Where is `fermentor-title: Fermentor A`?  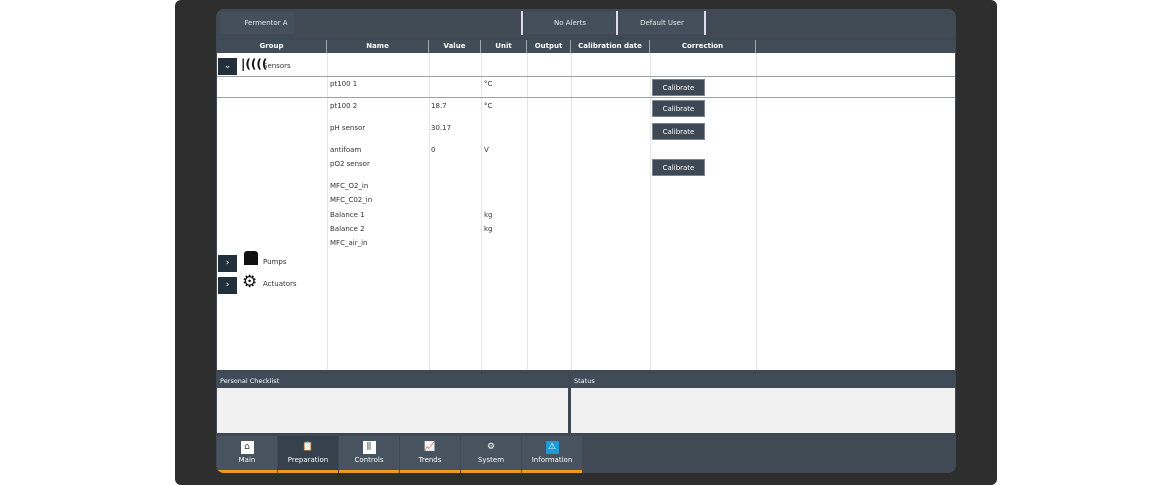 fermentor-title: Fermentor A is located at coordinates (257, 23).